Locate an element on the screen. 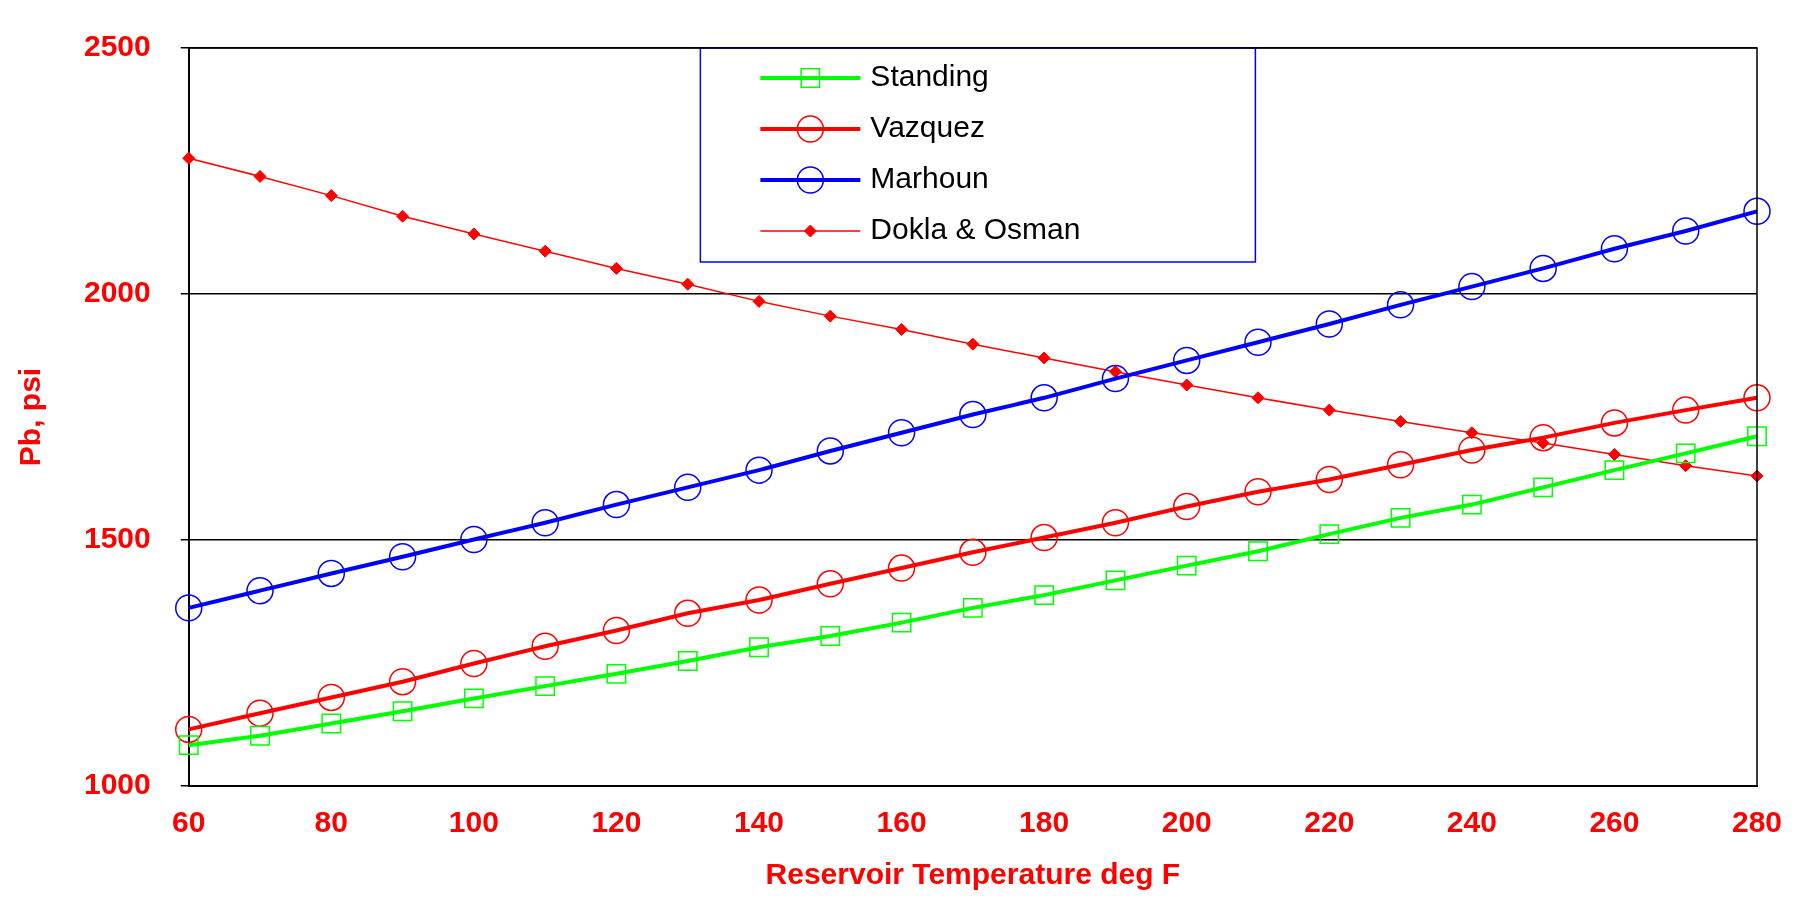 The image size is (1797, 903). x-tick-label: 60 is located at coordinates (189, 822).